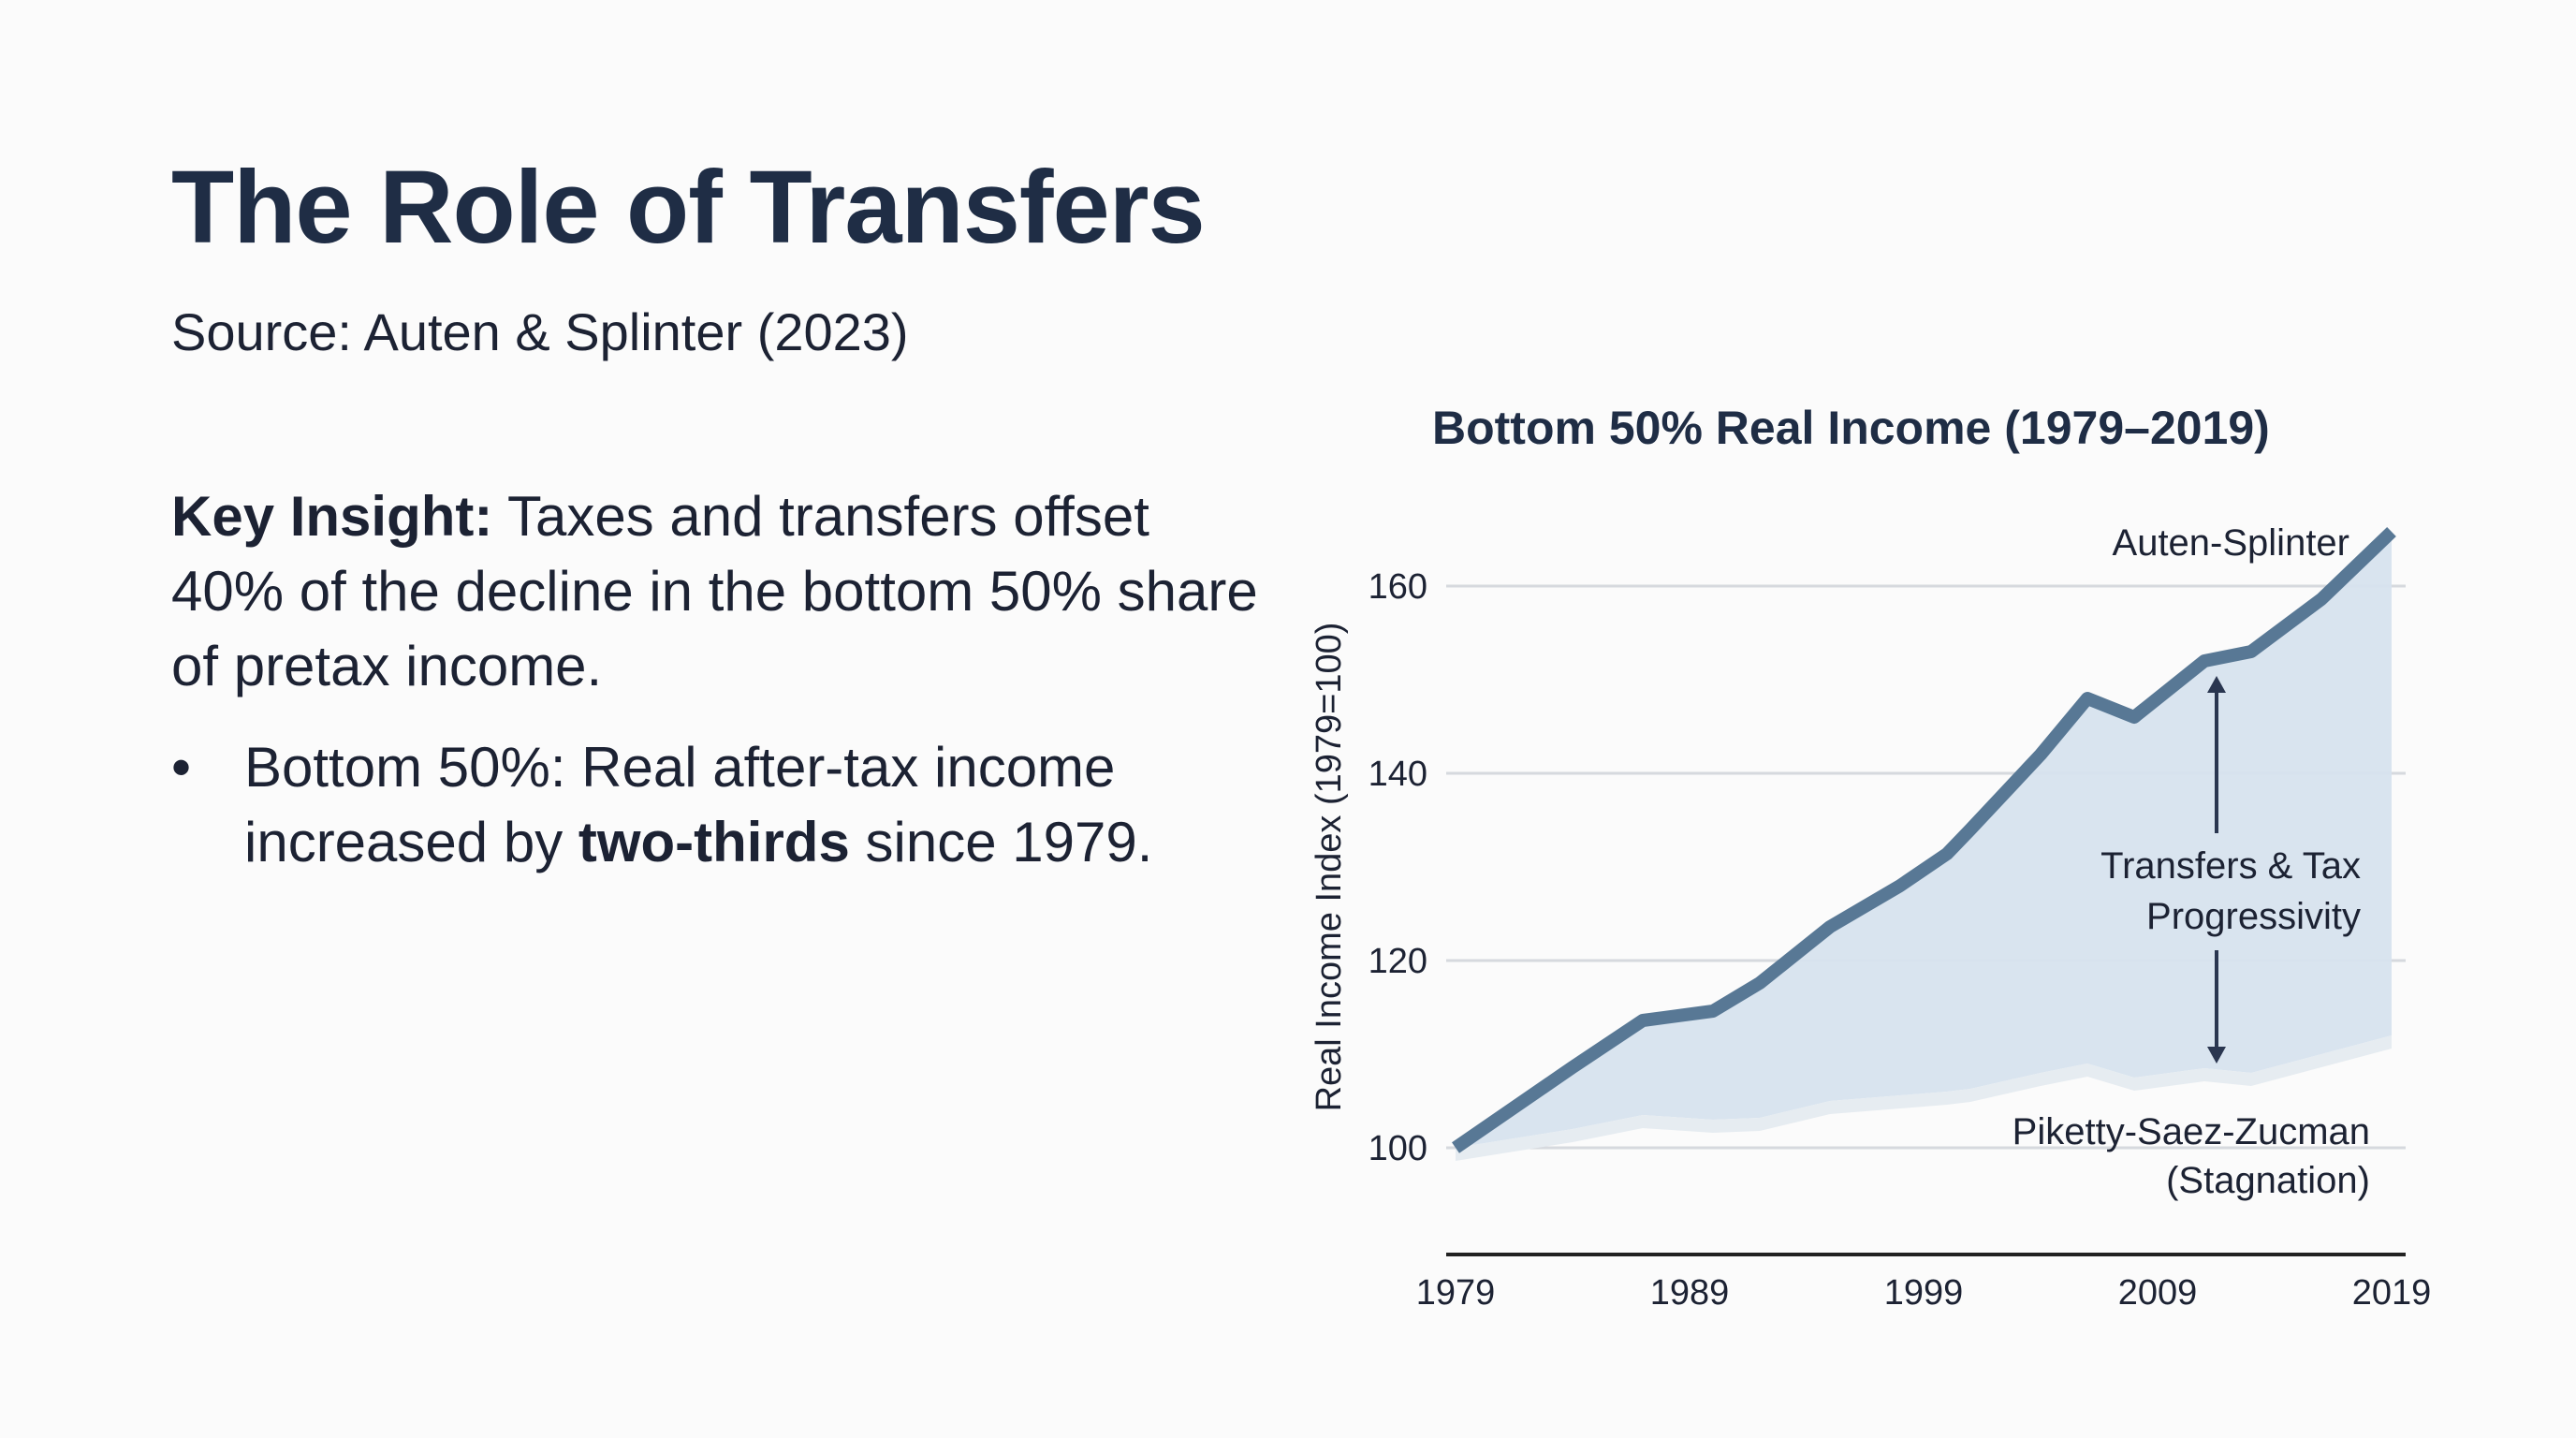 This screenshot has width=2576, height=1438. Describe the element at coordinates (2253, 916) in the screenshot. I see `progressivity-label: Progressivity` at that location.